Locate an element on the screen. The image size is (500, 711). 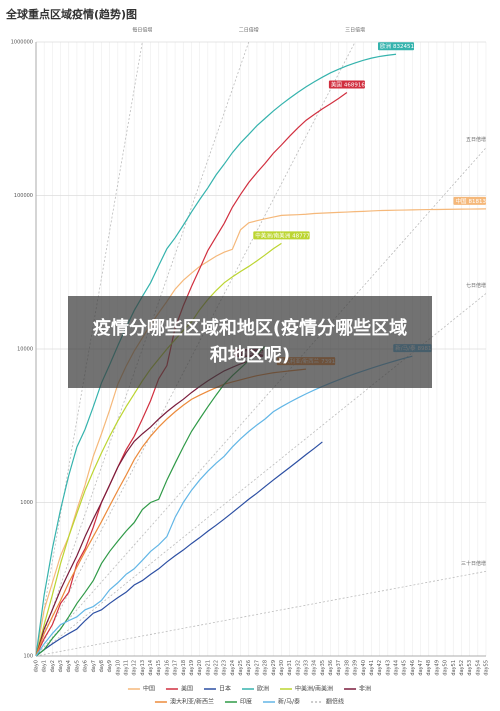
x-tick-label: day24 is located at coordinates (233, 668).